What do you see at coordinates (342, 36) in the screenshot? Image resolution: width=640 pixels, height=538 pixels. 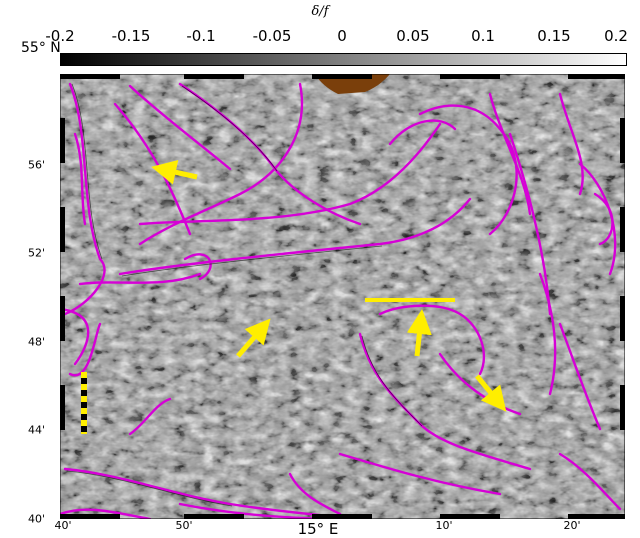 I see `colorbar-tick: 0` at bounding box center [342, 36].